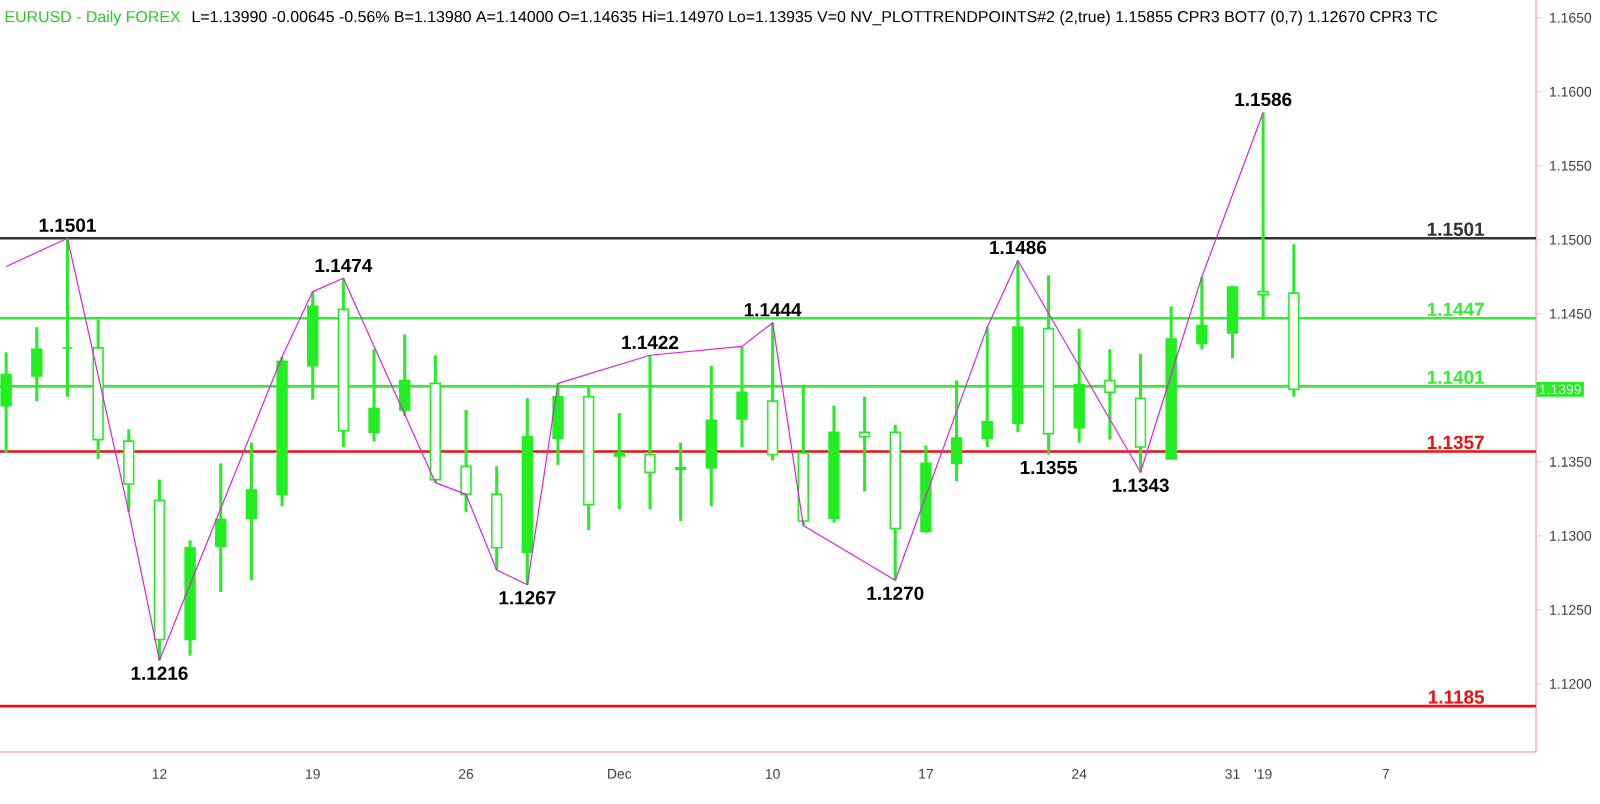 The width and height of the screenshot is (1600, 804). Describe the element at coordinates (1048, 467) in the screenshot. I see `annotation: 1.1355` at that location.